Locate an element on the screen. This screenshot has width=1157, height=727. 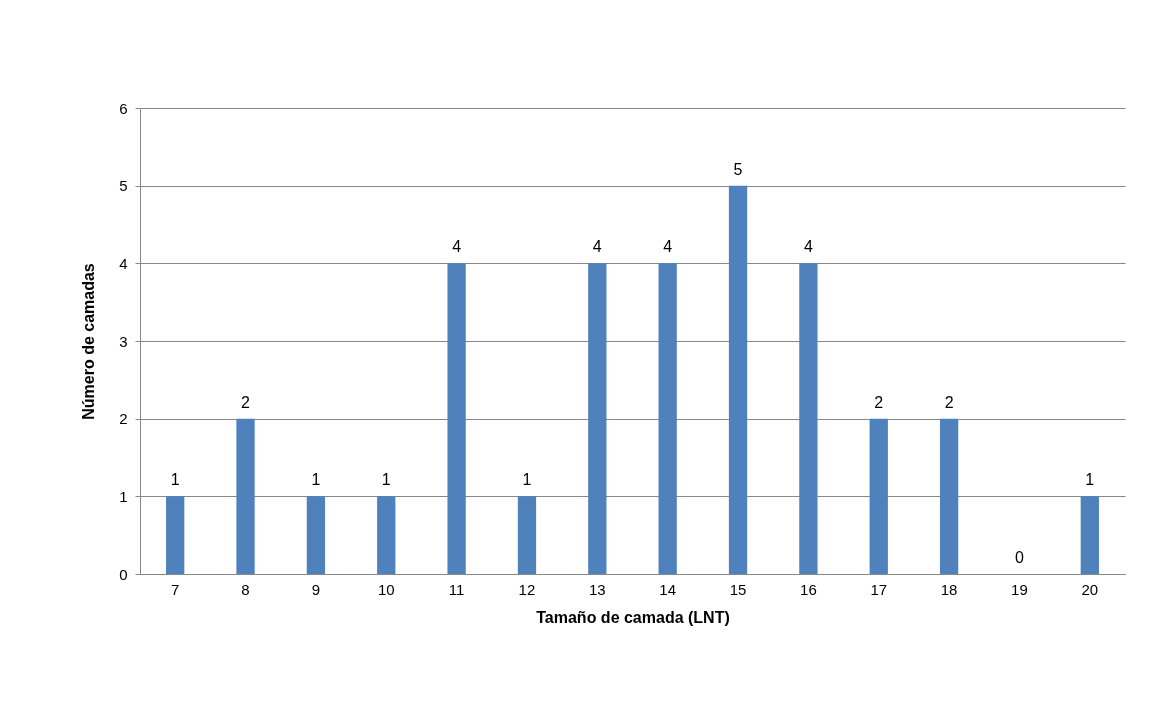
data-label: 5 is located at coordinates (738, 169).